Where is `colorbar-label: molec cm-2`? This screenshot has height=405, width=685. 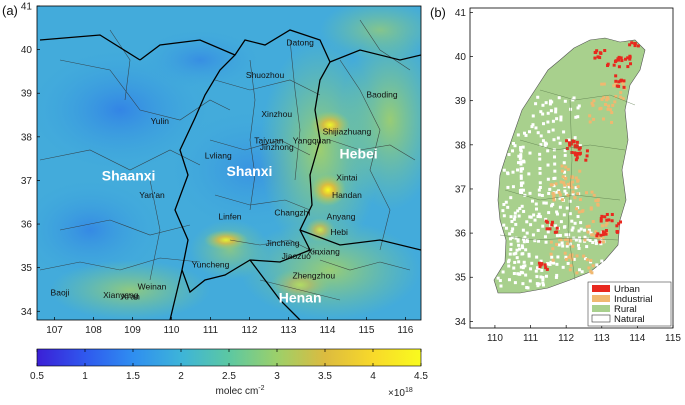
colorbar-label: molec cm-2 is located at coordinates (239, 391).